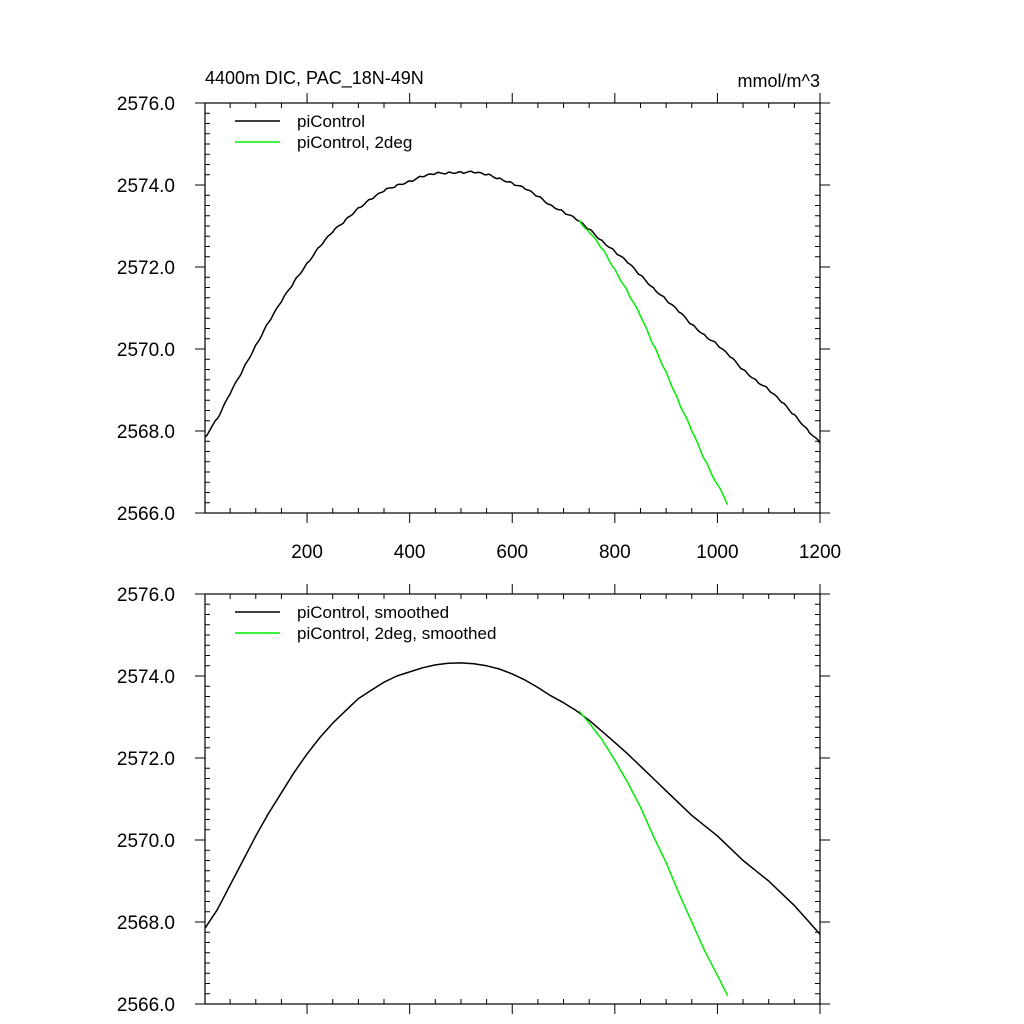  I want to click on x-tick-label: 600, so click(512, 552).